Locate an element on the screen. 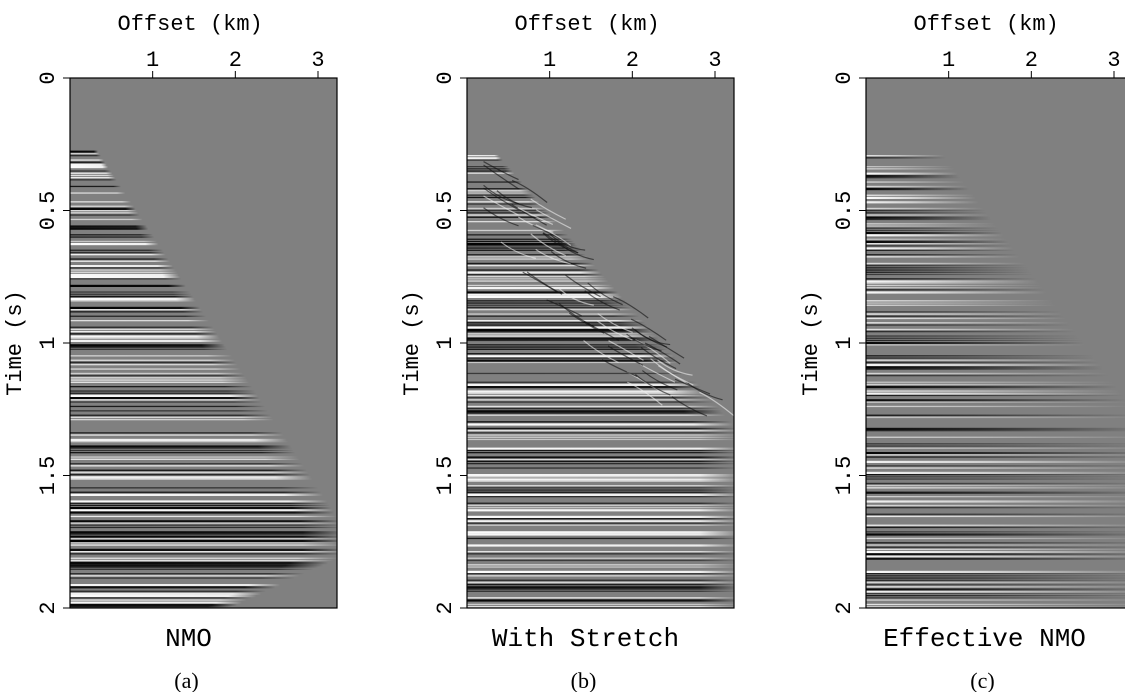 Image resolution: width=1125 pixels, height=692 pixels. x-tick-label: 2 is located at coordinates (1031, 60).